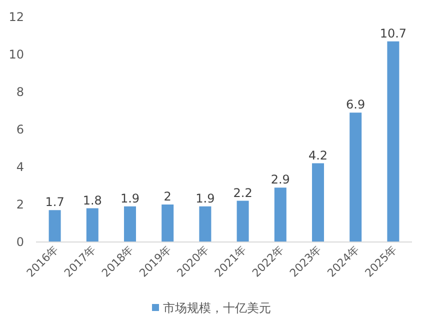  Describe the element at coordinates (356, 105) in the screenshot. I see `data-label: 6.9` at that location.